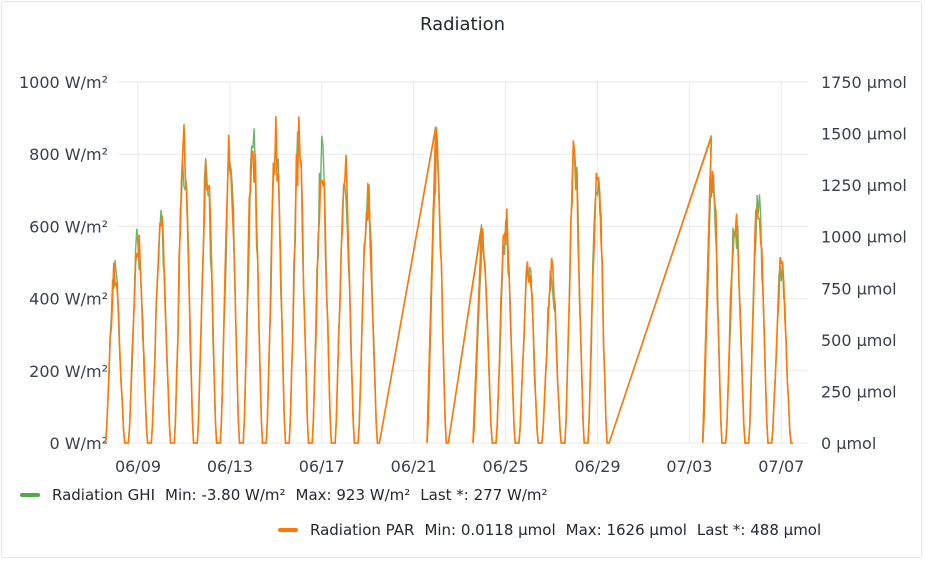 The width and height of the screenshot is (925, 561). Describe the element at coordinates (459, 466) in the screenshot. I see `x-axis: 06/09 06/13 06/17 06/21 06/25 06/29 07/03 07/07` at that location.